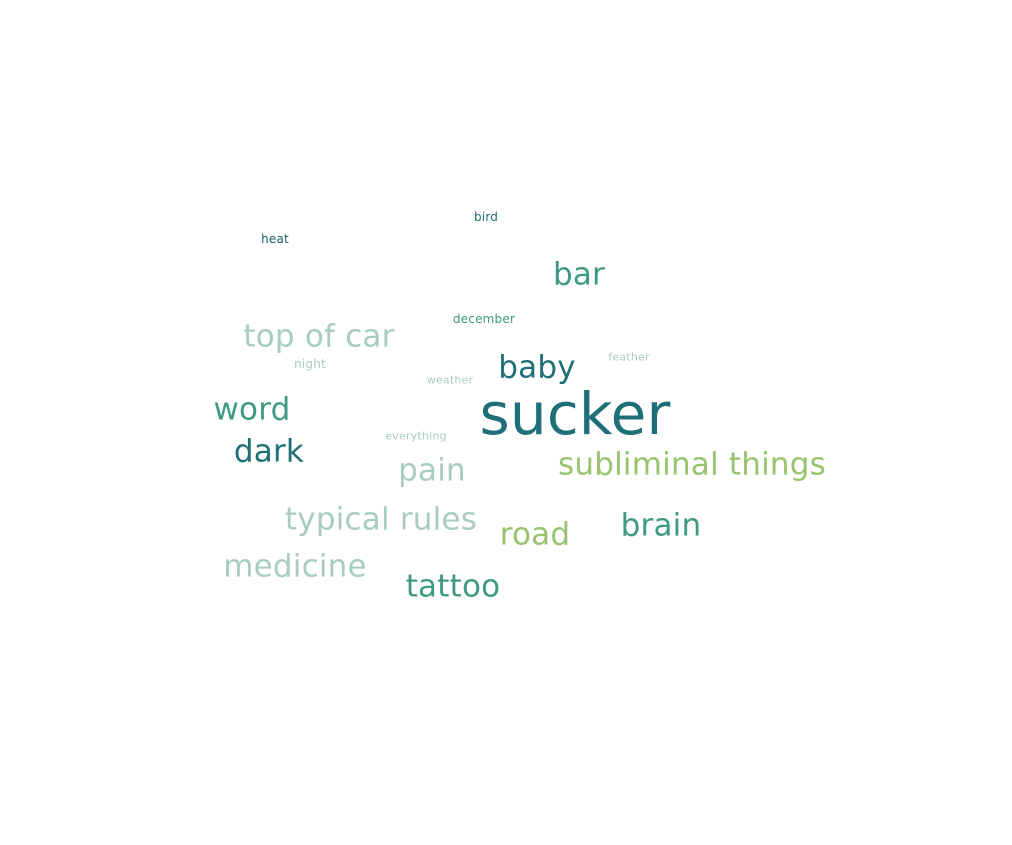 The height and width of the screenshot is (845, 1012). Describe the element at coordinates (416, 436) in the screenshot. I see `word-everything: everything` at that location.